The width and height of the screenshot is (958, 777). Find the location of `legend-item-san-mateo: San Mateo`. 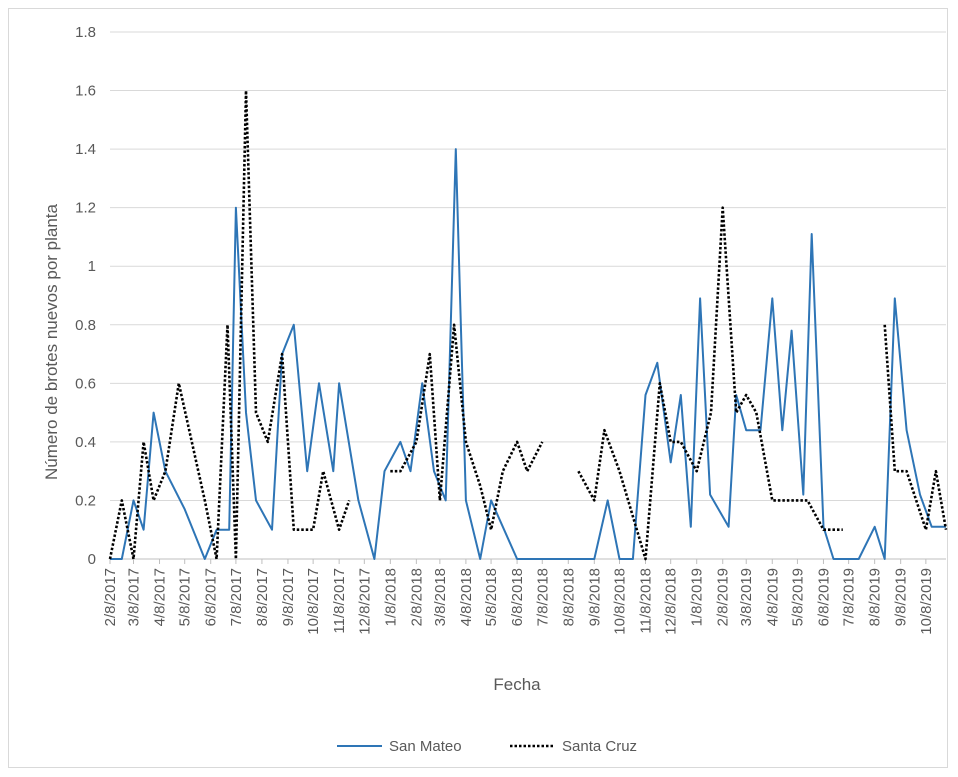

legend-item-san-mateo: San Mateo is located at coordinates (399, 746).